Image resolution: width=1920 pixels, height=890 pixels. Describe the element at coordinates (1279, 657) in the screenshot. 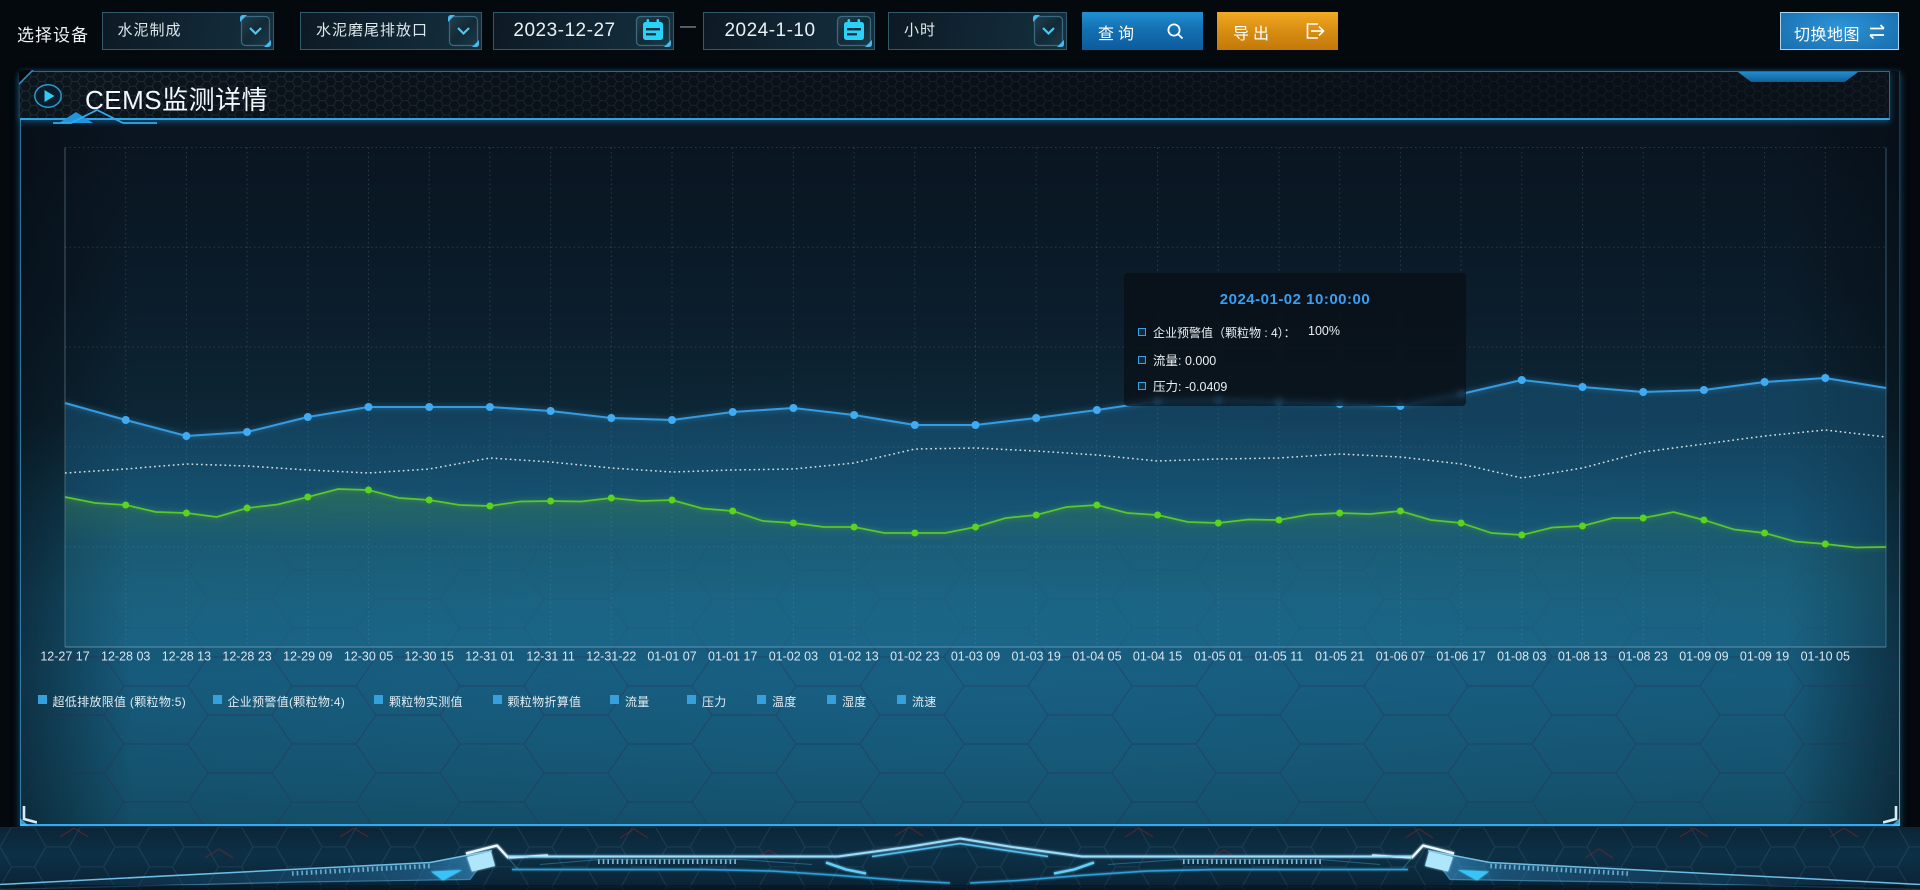

I see `svg-text: 01-05 11` at that location.